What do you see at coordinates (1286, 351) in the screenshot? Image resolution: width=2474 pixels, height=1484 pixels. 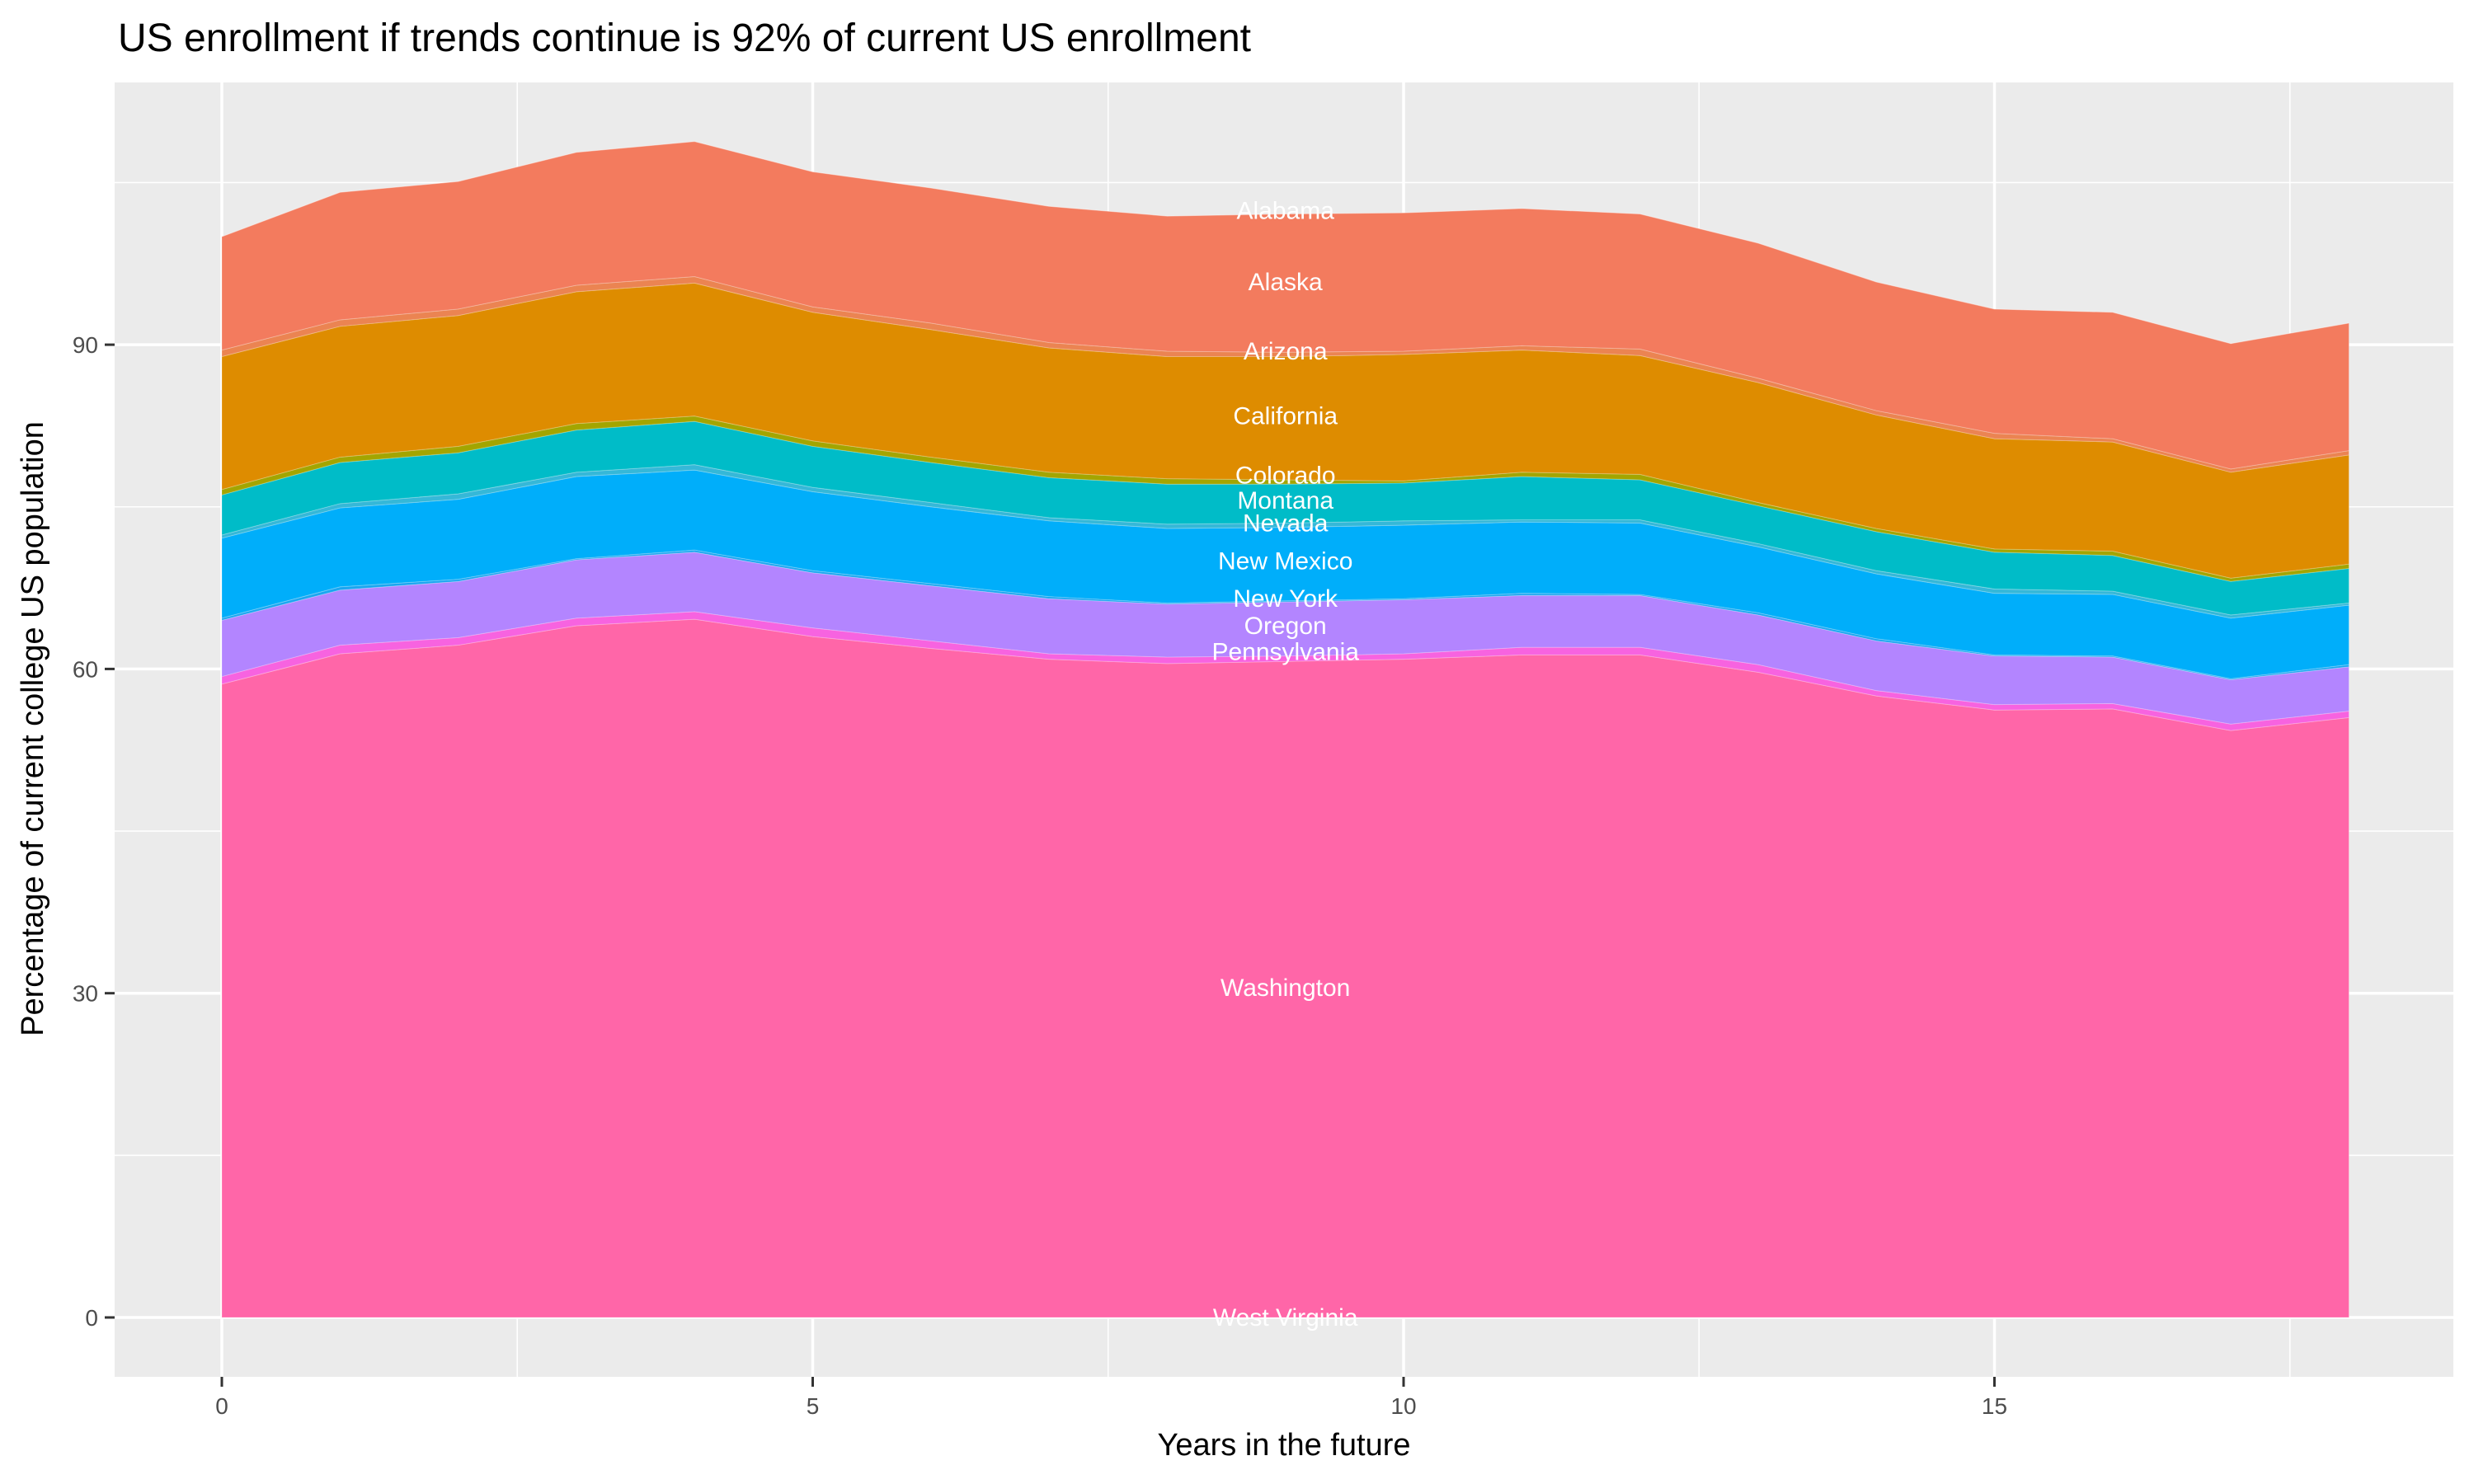 I see `area-label: Arizona` at bounding box center [1286, 351].